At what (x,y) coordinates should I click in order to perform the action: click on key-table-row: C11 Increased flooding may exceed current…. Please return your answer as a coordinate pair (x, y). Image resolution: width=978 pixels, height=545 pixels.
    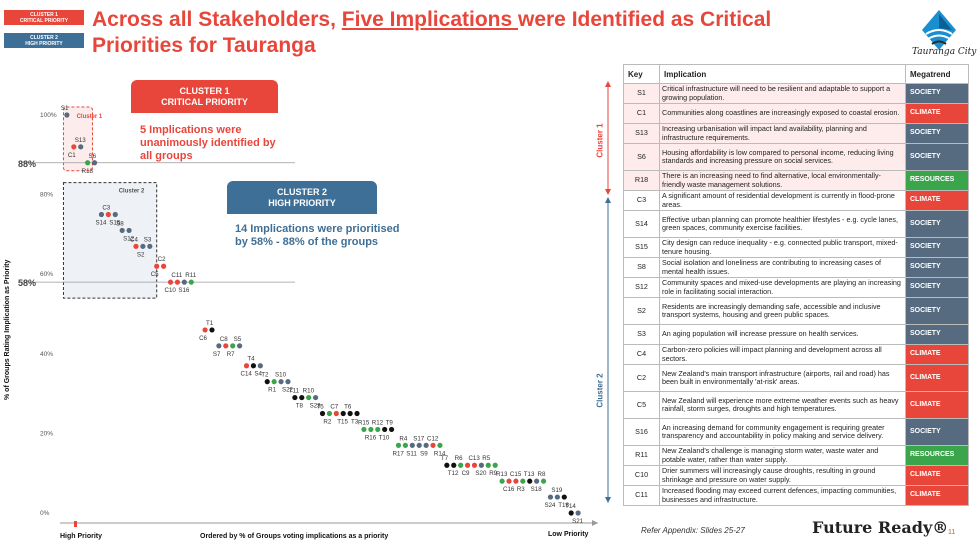
    Looking at the image, I should click on (796, 495).